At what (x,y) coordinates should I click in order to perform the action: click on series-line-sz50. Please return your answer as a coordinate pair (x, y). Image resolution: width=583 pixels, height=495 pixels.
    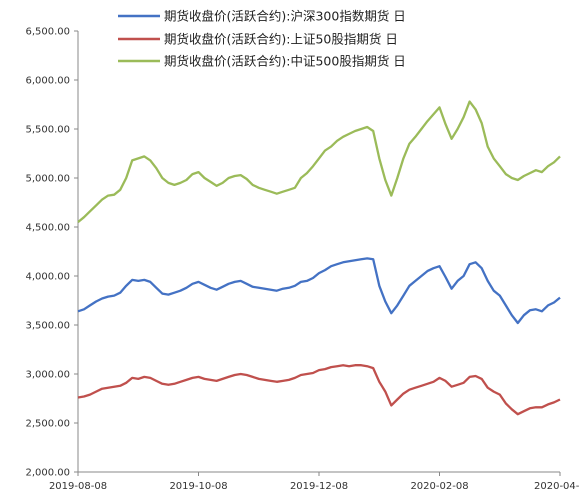
    Looking at the image, I should click on (319, 390).